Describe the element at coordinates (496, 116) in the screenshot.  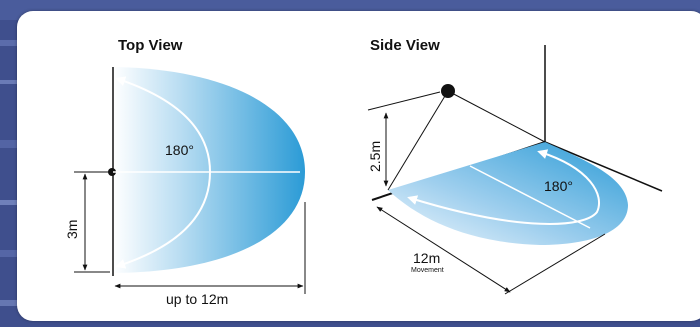
I see `side-view-ray-right` at that location.